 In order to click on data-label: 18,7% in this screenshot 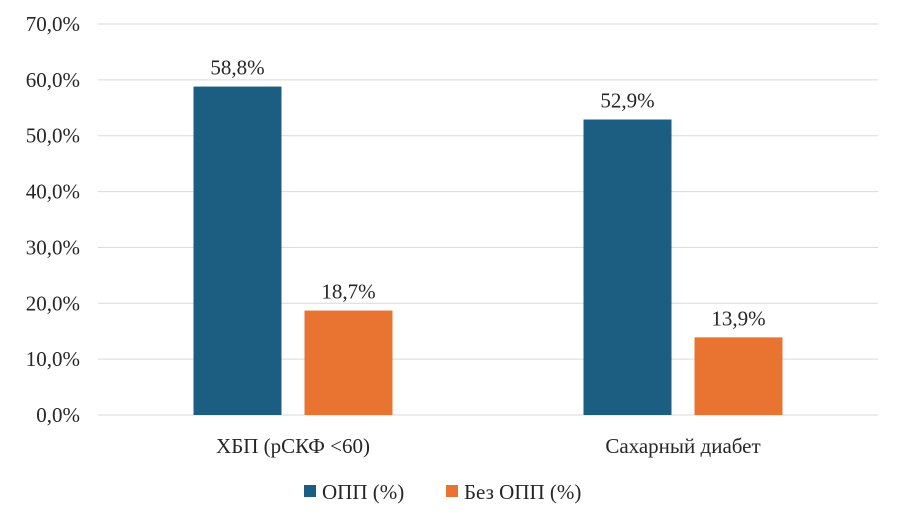, I will do `click(348, 292)`.